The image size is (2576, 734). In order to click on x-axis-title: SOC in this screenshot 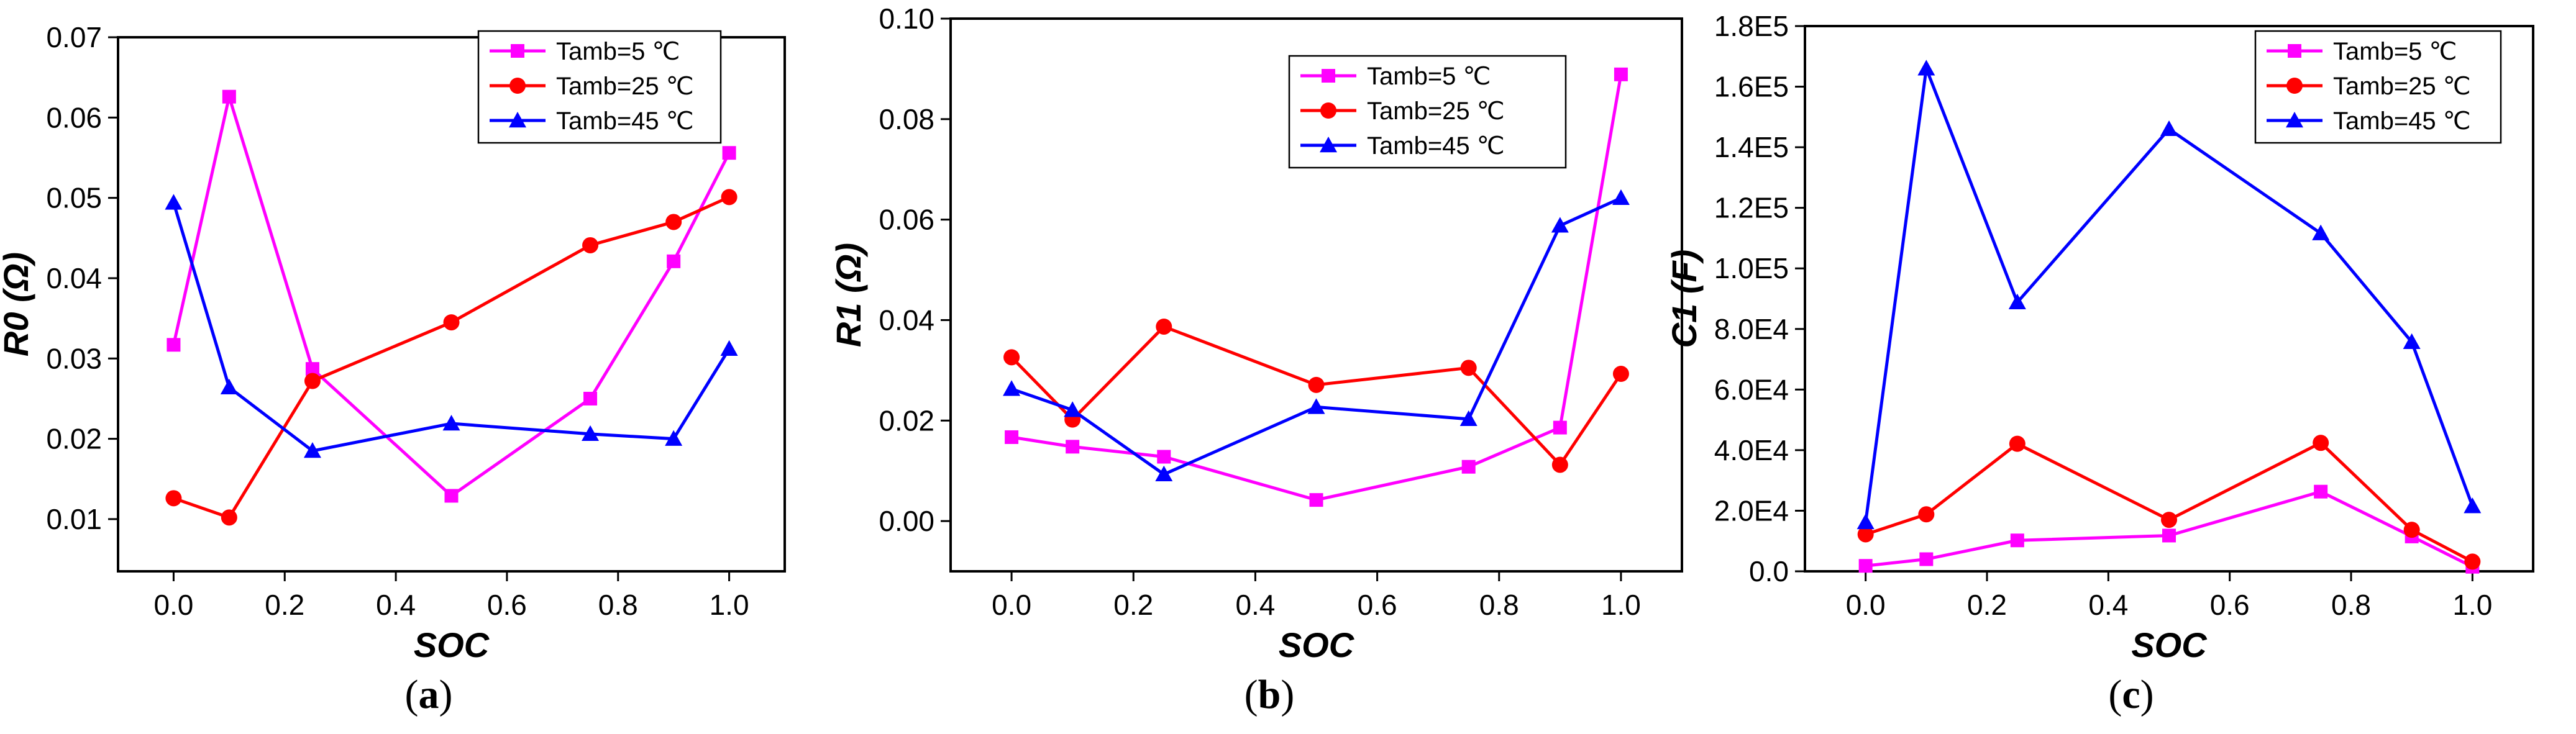, I will do `click(1317, 644)`.